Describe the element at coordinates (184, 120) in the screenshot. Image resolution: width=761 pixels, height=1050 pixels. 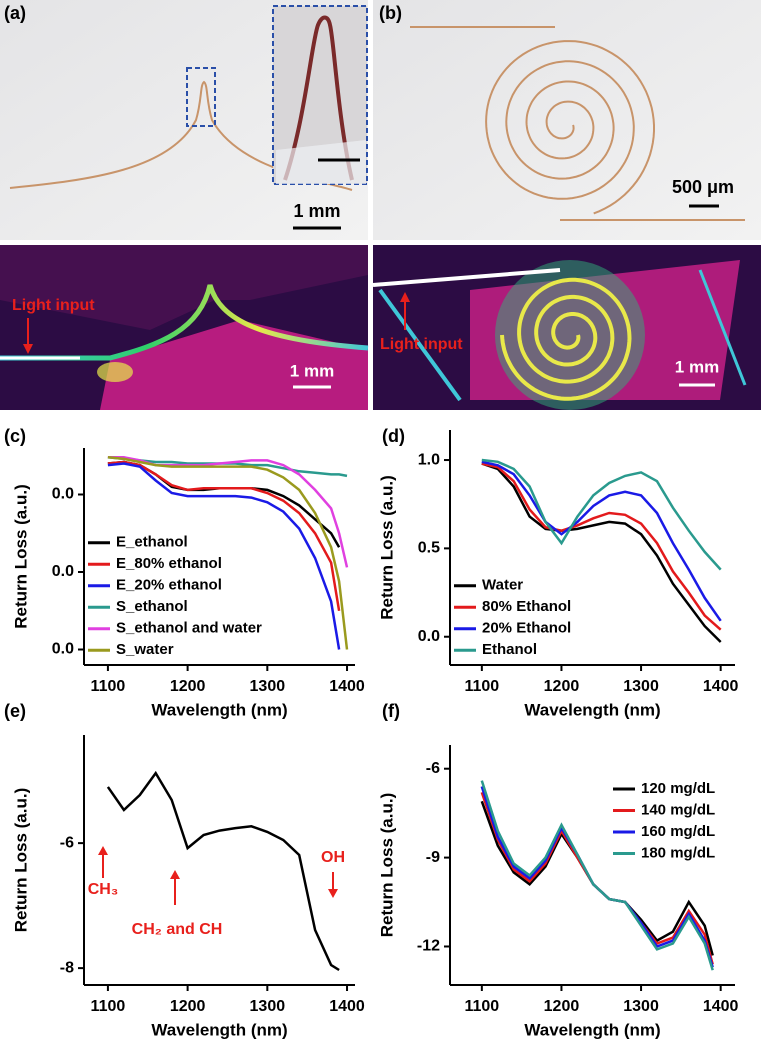
I see `photo-a: (a) 1 mm` at that location.